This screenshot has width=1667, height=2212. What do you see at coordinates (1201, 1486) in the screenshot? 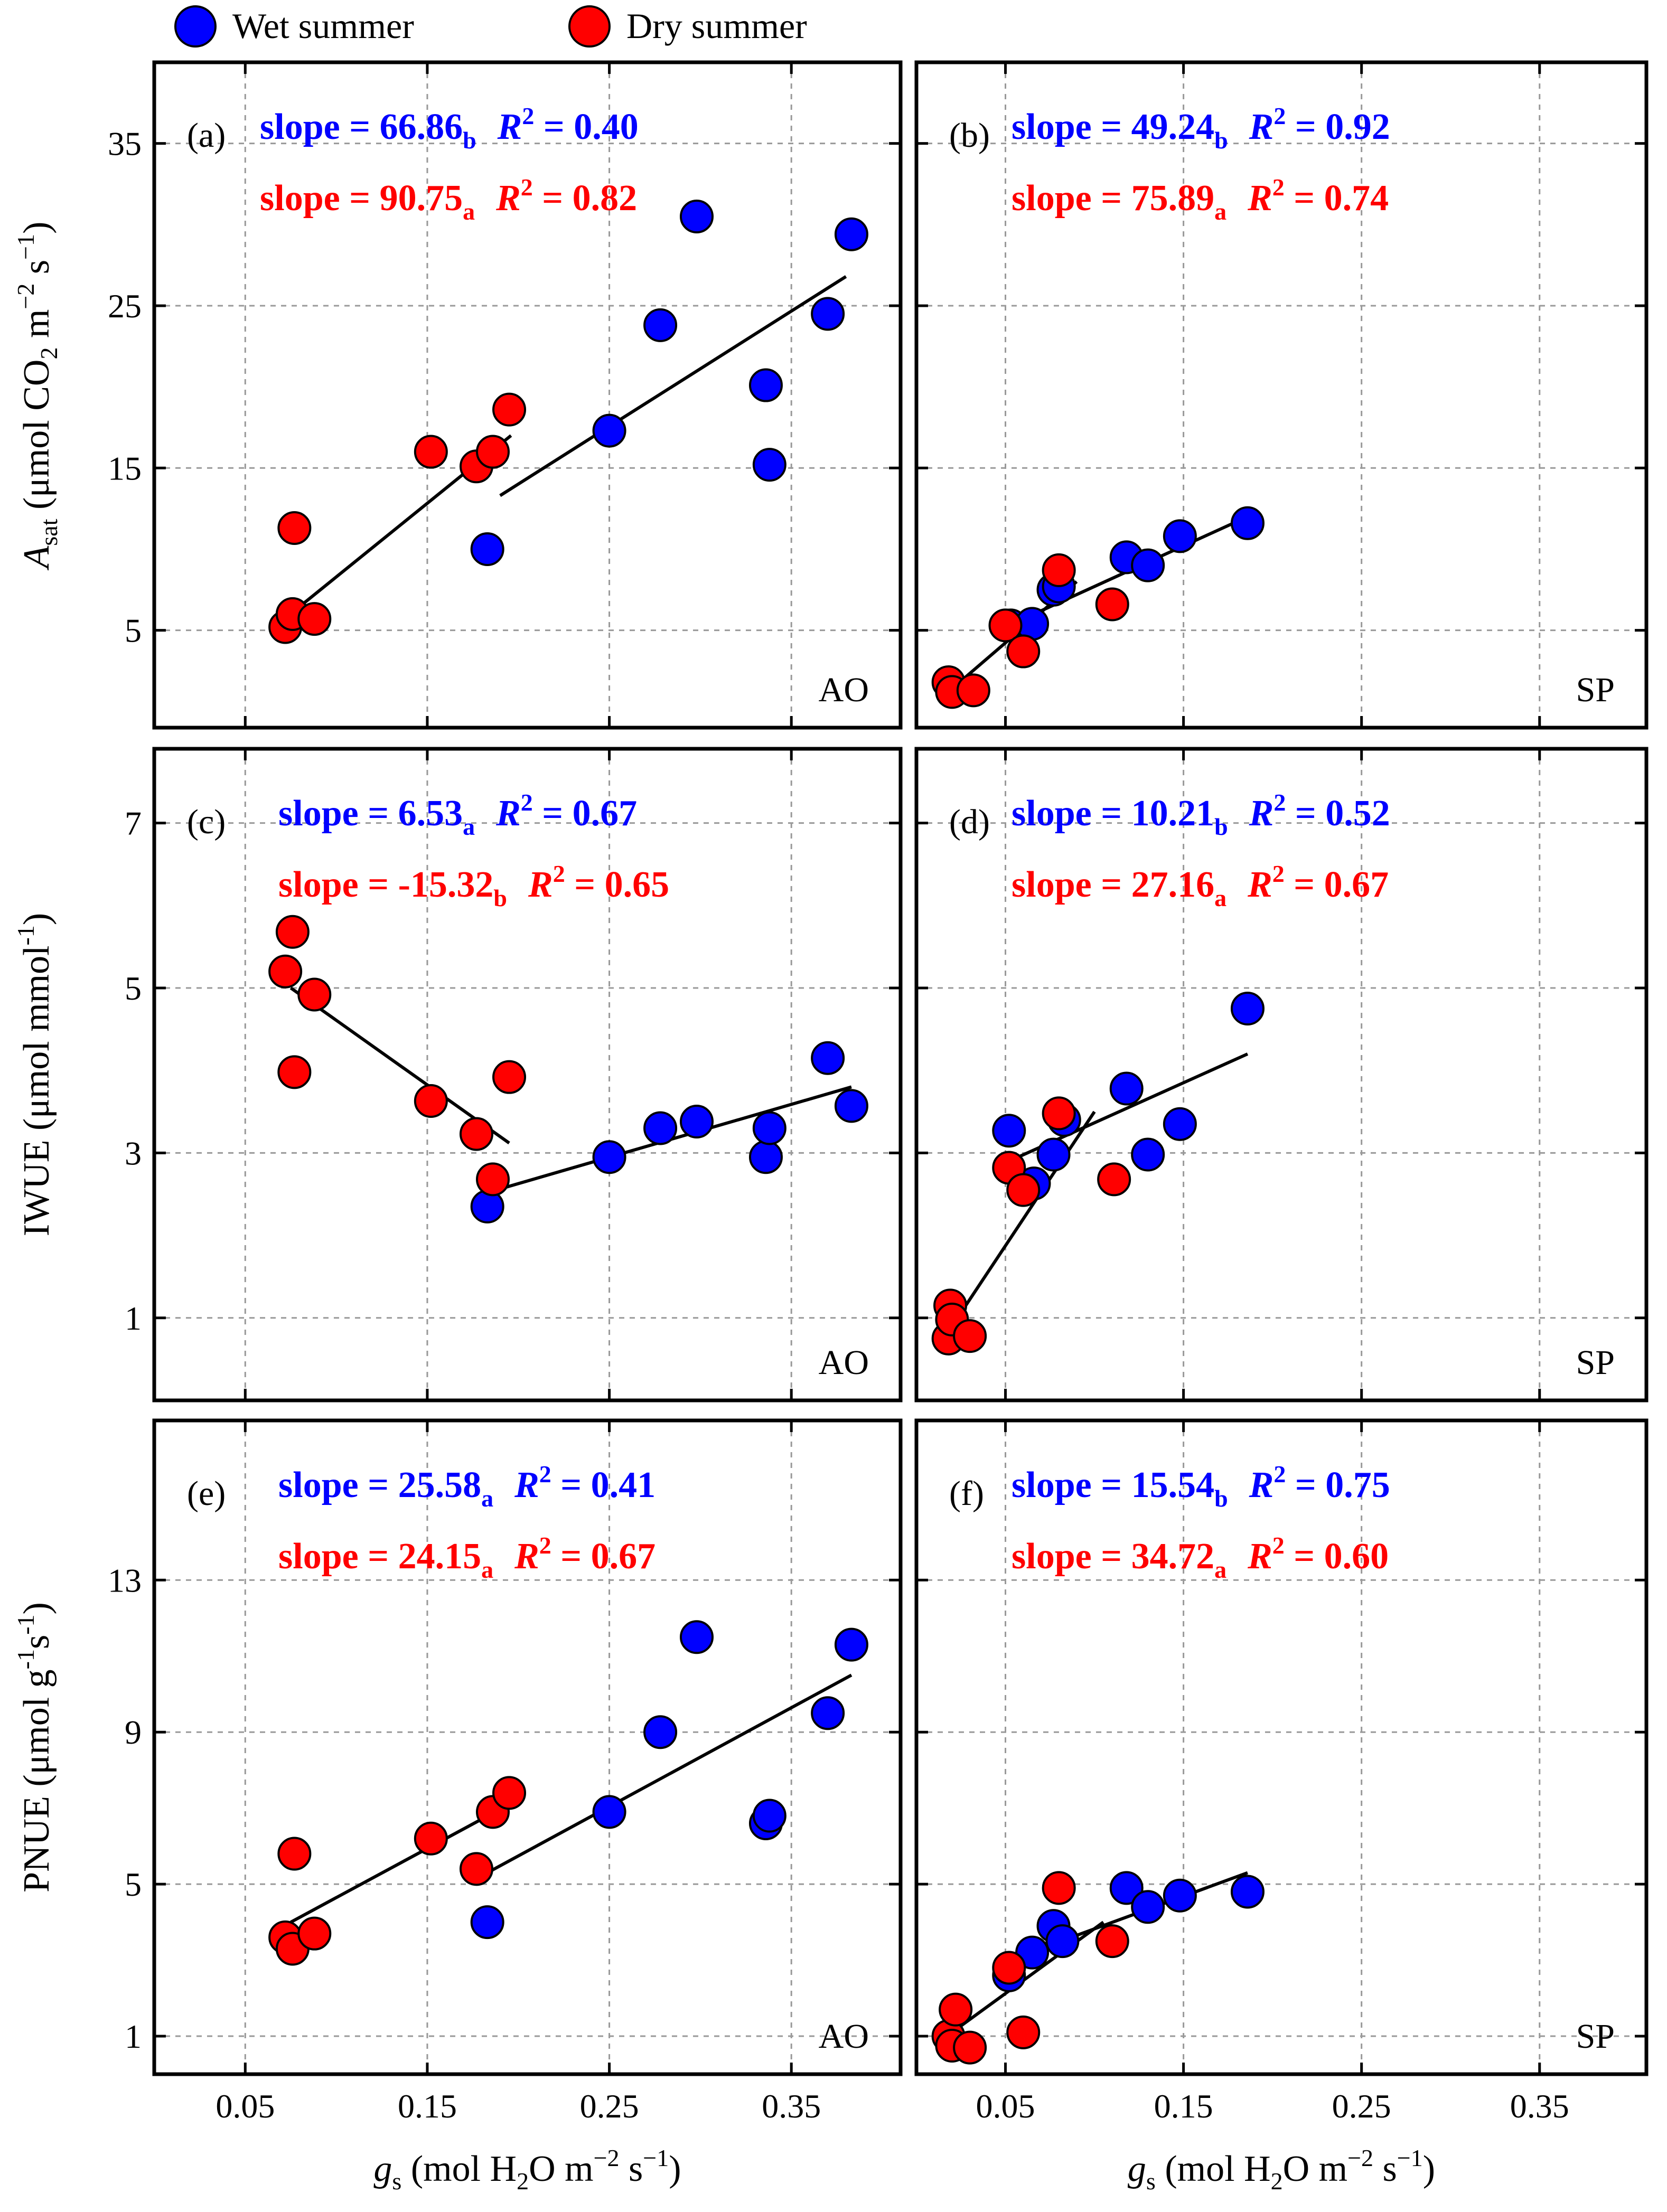
I see `slope-annotation-wet: slope = 15.54b R2 = 0.75` at bounding box center [1201, 1486].